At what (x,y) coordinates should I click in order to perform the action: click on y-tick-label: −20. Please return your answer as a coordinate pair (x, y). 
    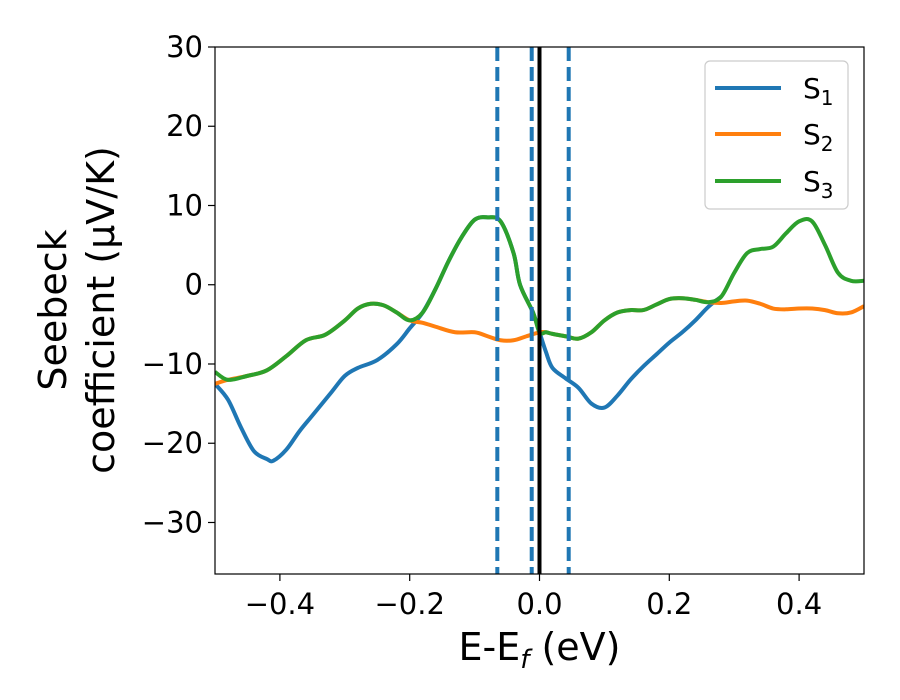
    Looking at the image, I should click on (172, 443).